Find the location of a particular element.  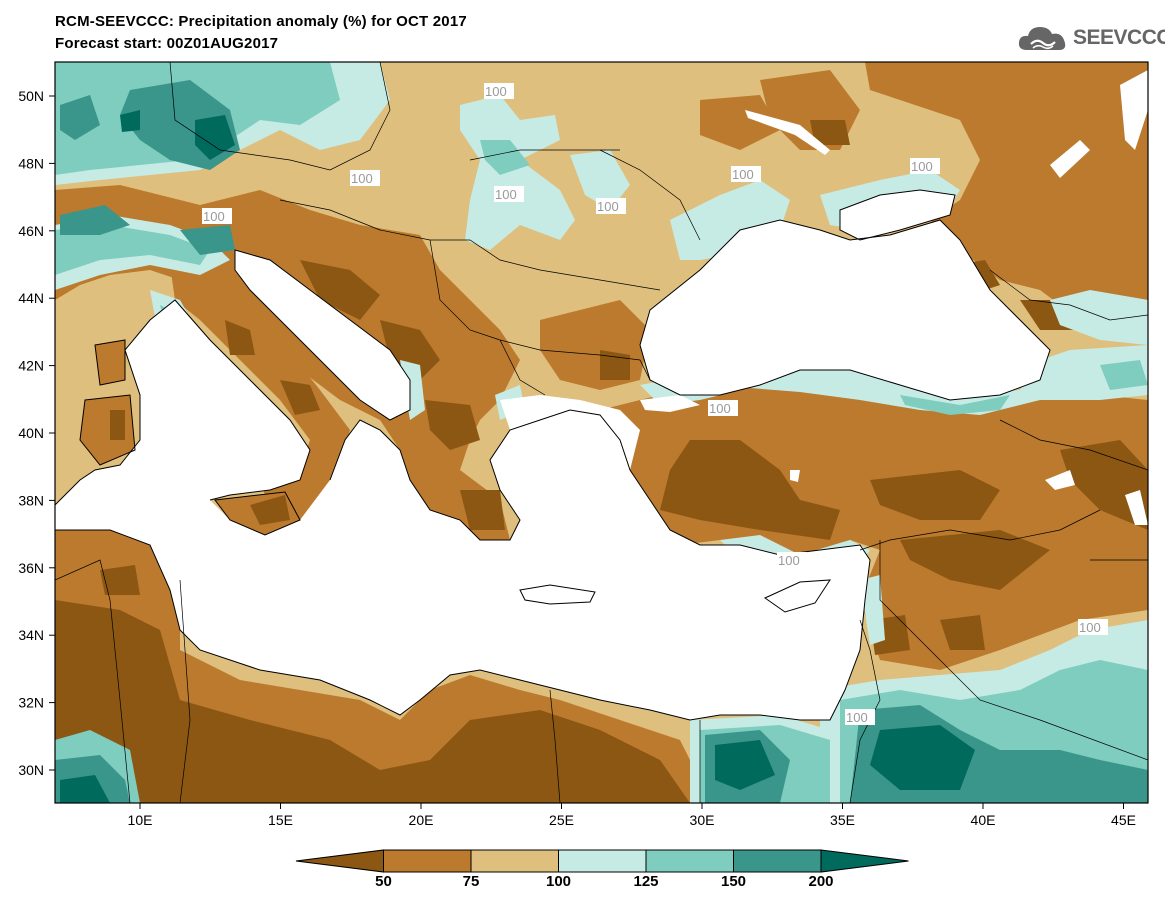

lon-tick-label: 10E is located at coordinates (140, 820).